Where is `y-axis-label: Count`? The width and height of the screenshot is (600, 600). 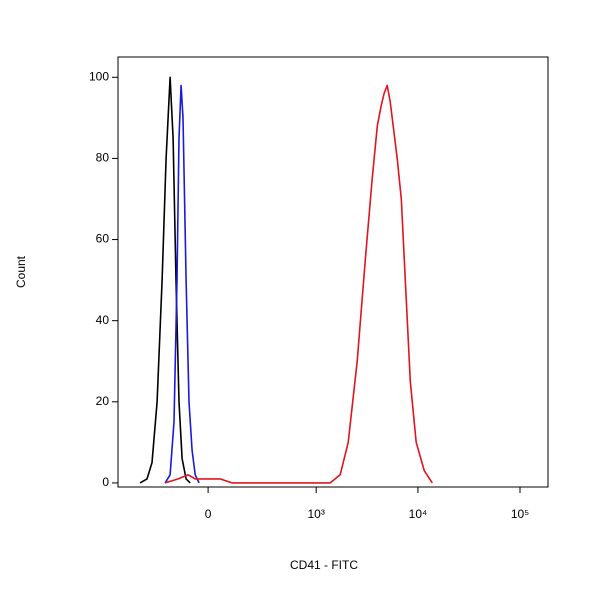
y-axis-label: Count is located at coordinates (21, 271).